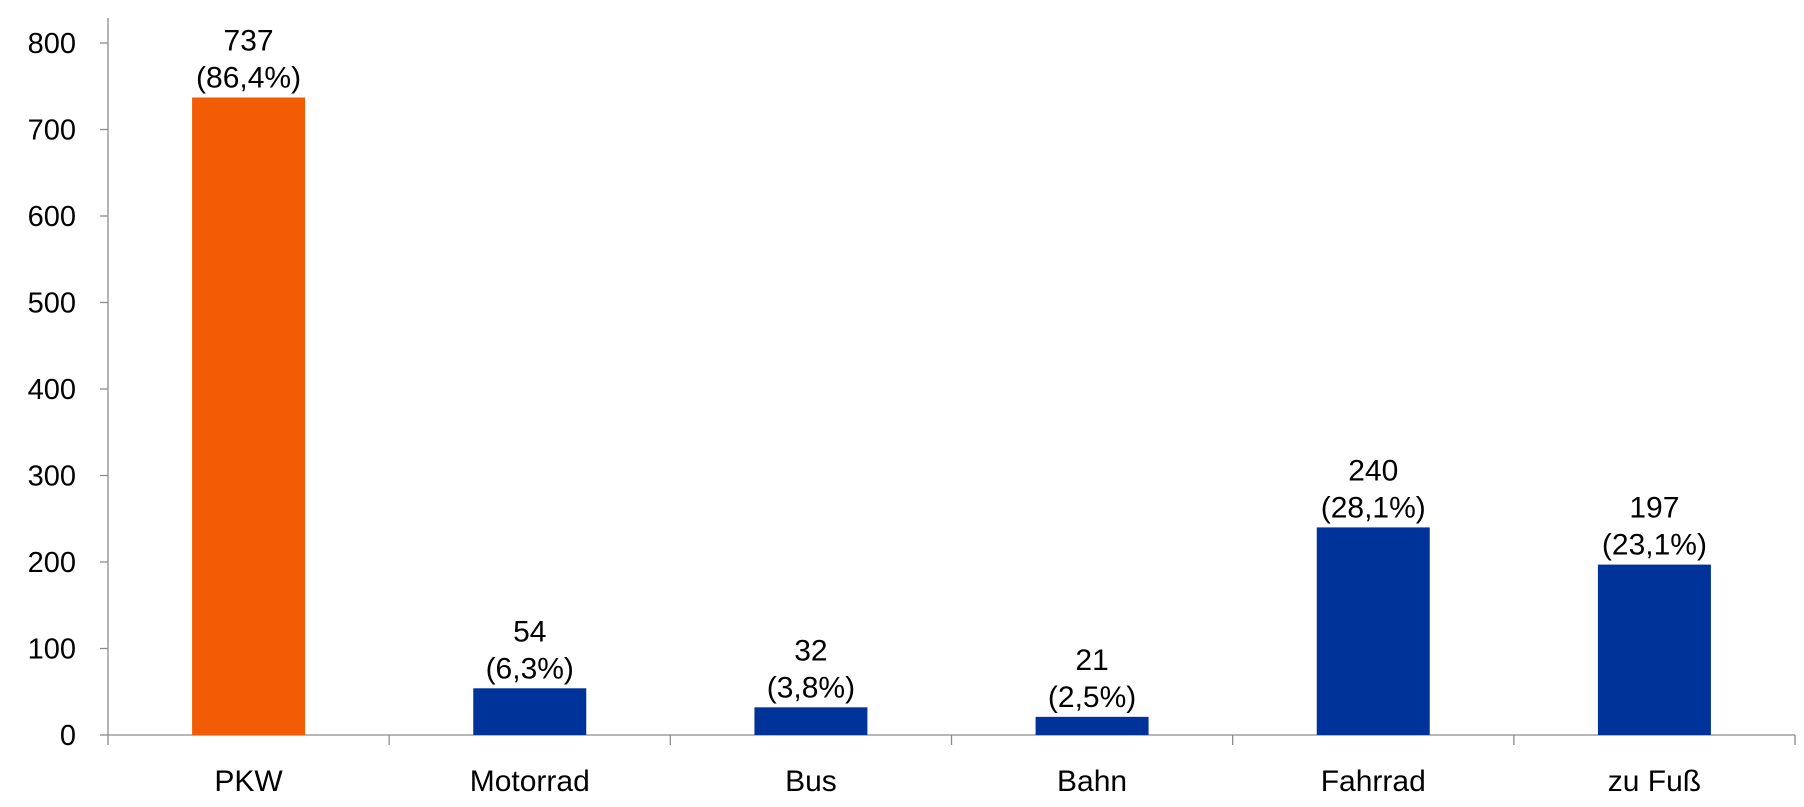 This screenshot has height=807, width=1804. I want to click on data-label-value: 240, so click(1373, 470).